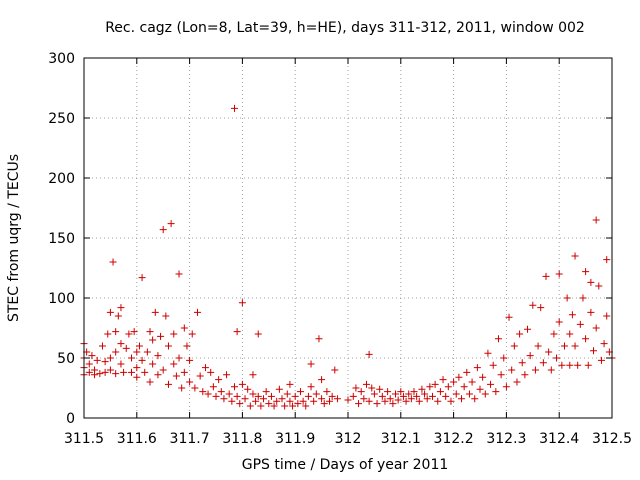  I want to click on x-axis-label: GPS time / Days of year 2011, so click(345, 465).